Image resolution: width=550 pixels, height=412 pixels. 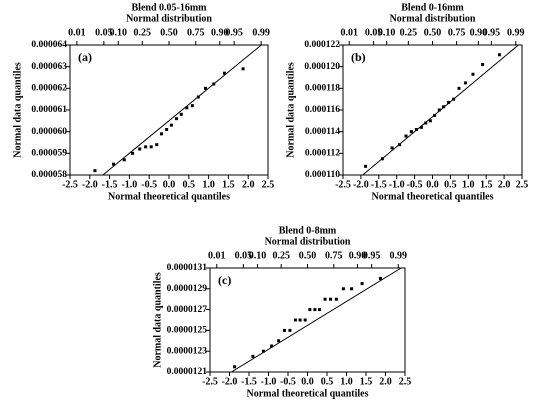 What do you see at coordinates (322, 110) in the screenshot?
I see `y-tick-label: 0.000116` at bounding box center [322, 110].